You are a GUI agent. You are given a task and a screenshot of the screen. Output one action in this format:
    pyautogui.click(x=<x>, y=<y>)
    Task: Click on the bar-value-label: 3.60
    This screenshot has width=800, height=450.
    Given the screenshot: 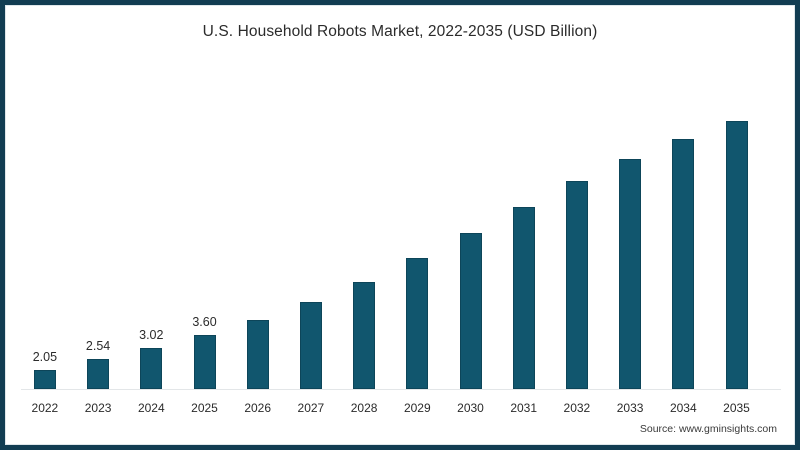 What is the action you would take?
    pyautogui.click(x=204, y=322)
    